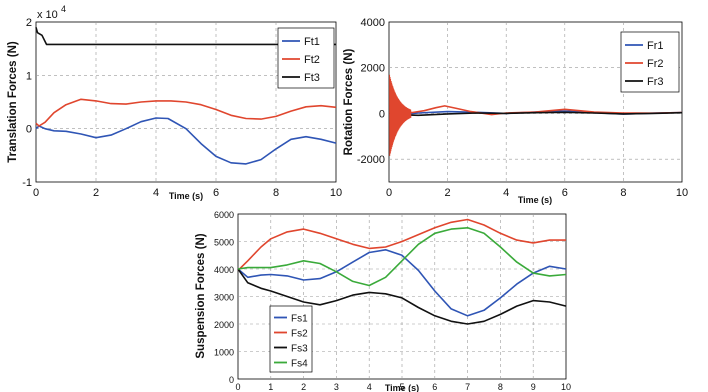 The width and height of the screenshot is (708, 392). I want to click on y-tick-label: 1000, so click(224, 353).